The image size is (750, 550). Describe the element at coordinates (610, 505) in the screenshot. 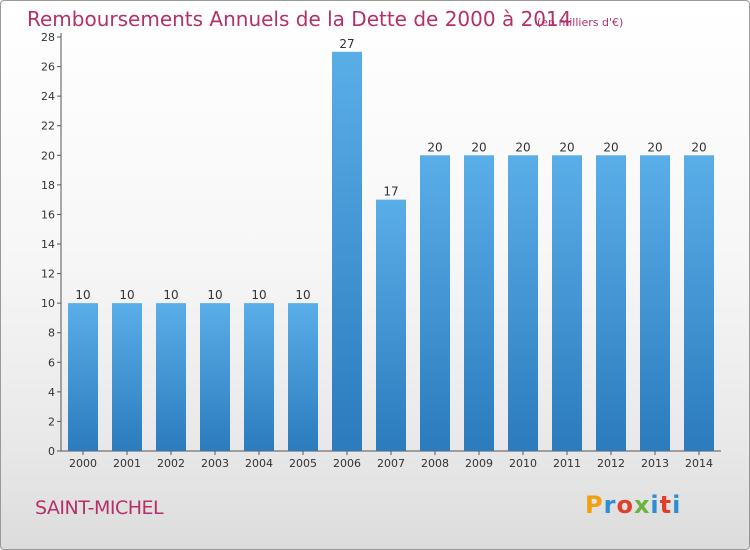

I see `logo-letter: r` at that location.